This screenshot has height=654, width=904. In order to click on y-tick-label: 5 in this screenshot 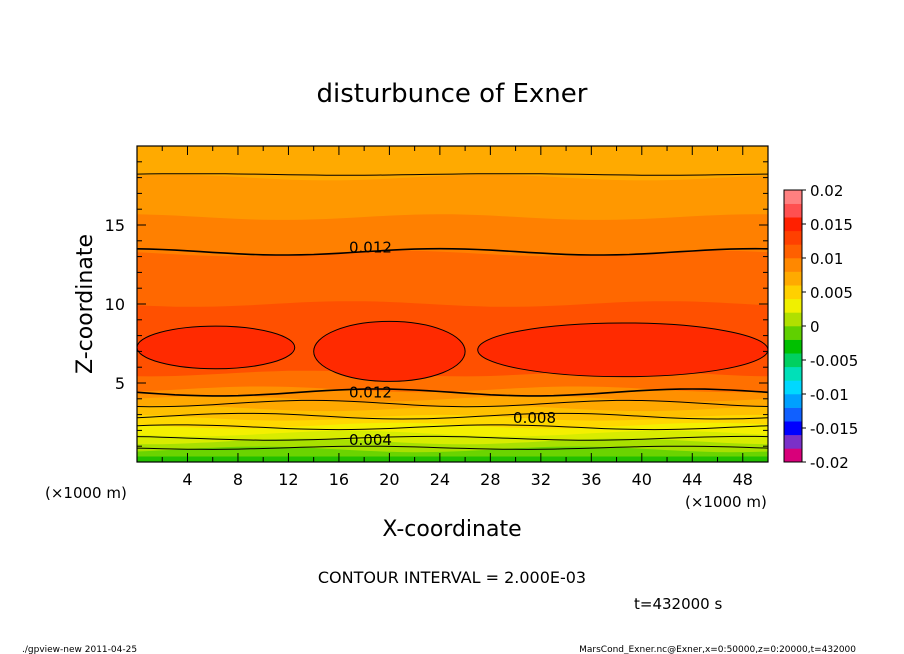, I will do `click(120, 383)`.